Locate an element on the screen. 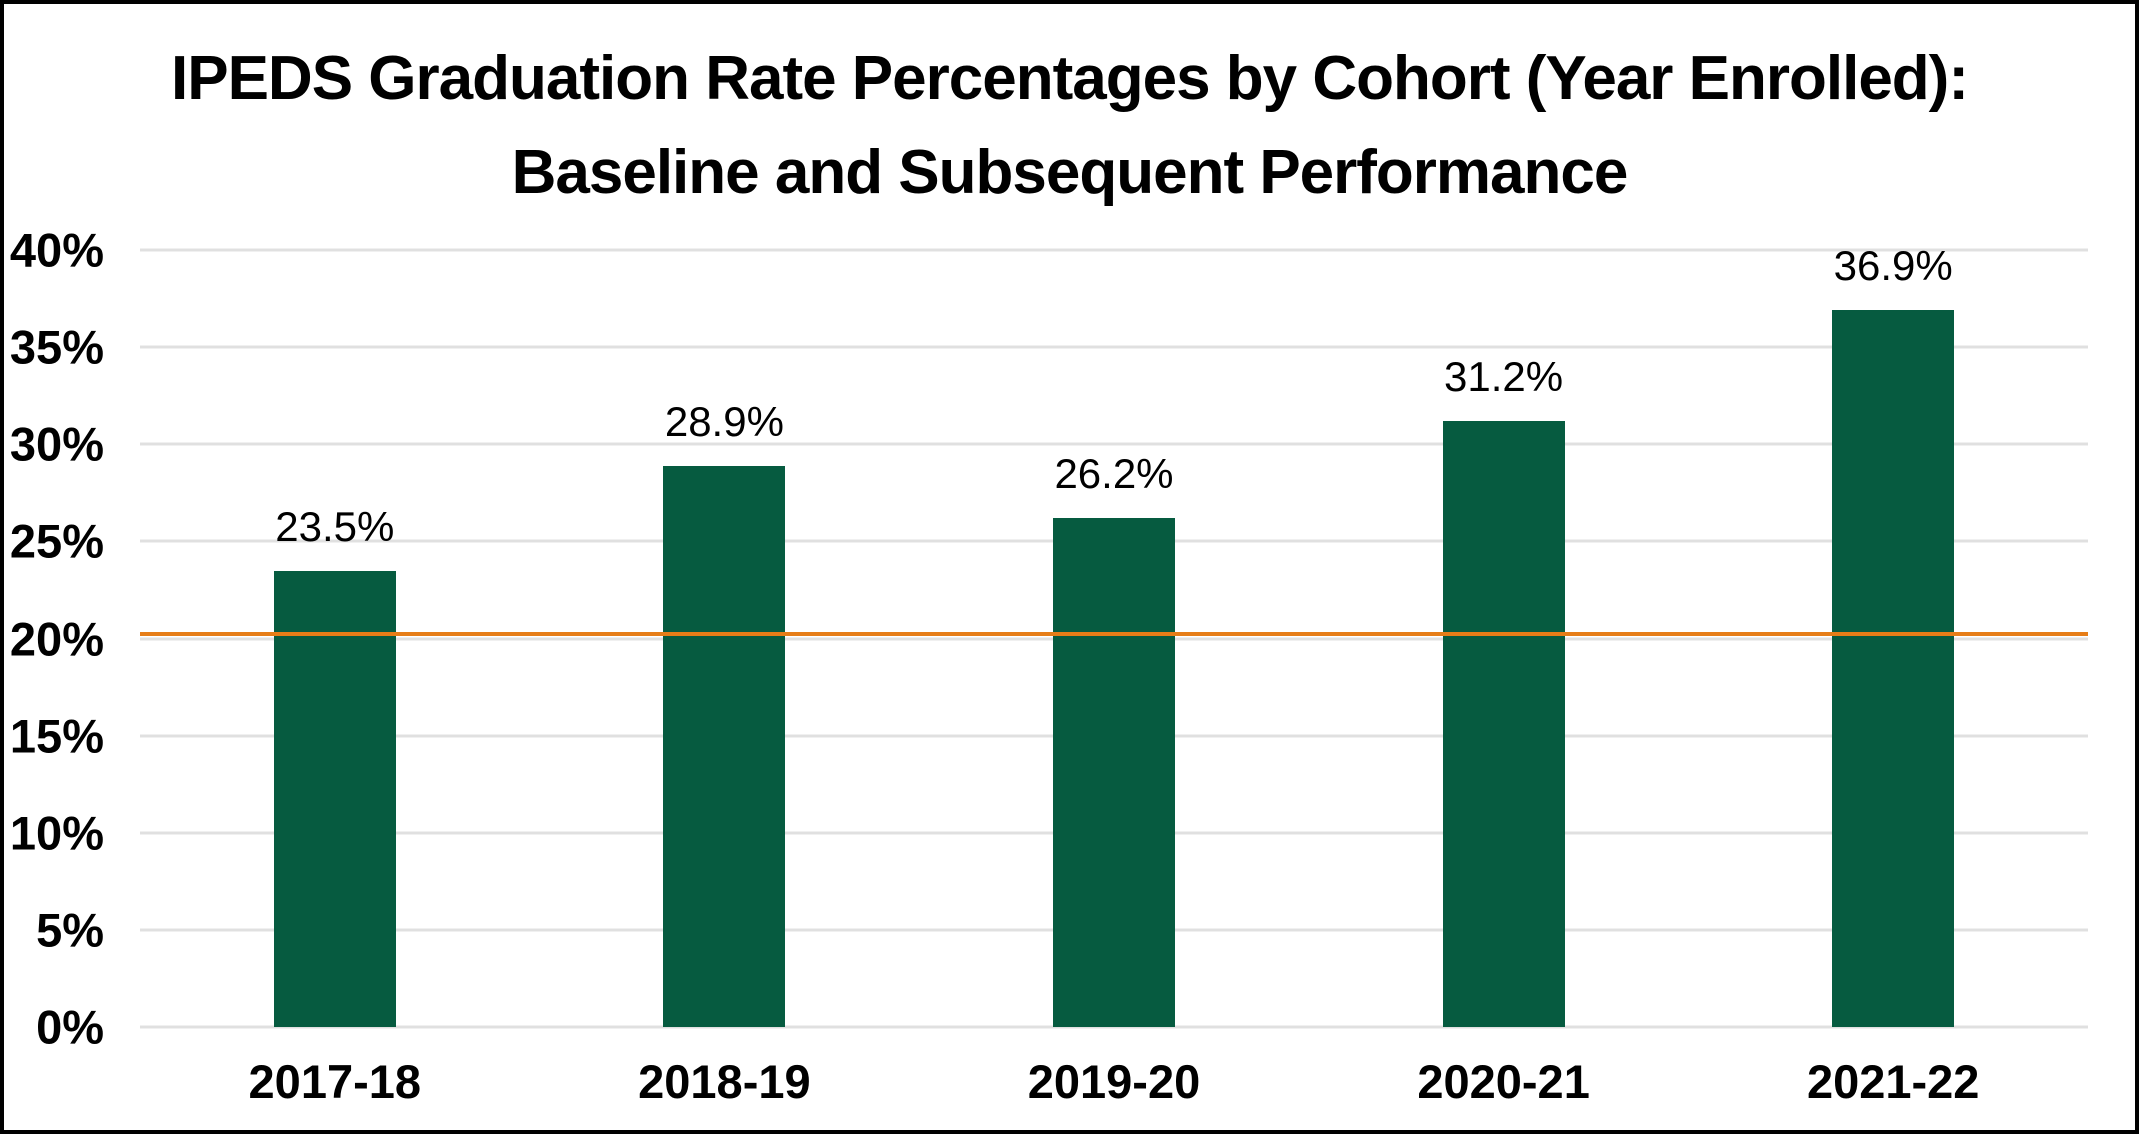 This screenshot has height=1134, width=2139. category-slot-2017-18: 23.5% is located at coordinates (335, 638).